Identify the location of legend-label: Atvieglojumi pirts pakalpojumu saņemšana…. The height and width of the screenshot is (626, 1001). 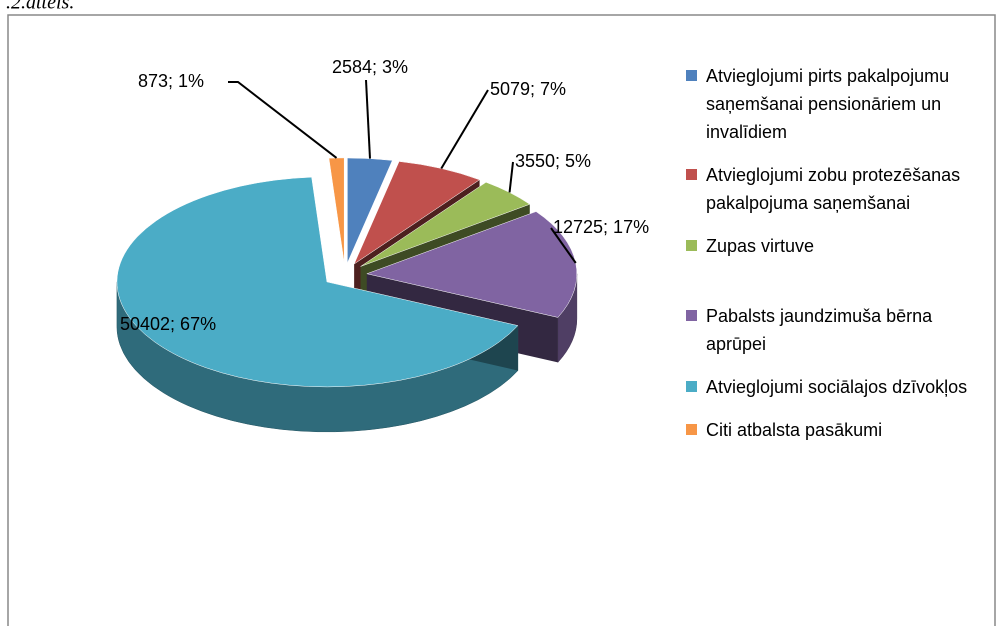
(828, 104).